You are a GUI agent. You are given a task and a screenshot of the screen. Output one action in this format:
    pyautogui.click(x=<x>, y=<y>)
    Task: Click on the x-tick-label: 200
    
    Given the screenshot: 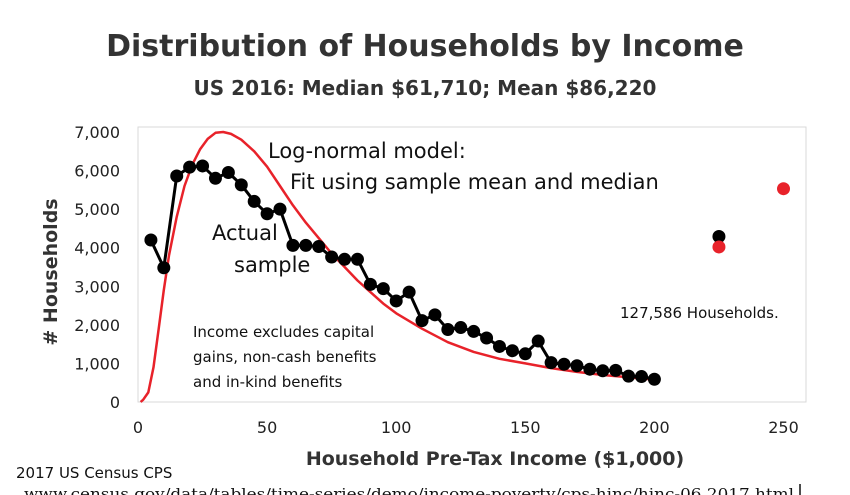 What is the action you would take?
    pyautogui.click(x=654, y=427)
    